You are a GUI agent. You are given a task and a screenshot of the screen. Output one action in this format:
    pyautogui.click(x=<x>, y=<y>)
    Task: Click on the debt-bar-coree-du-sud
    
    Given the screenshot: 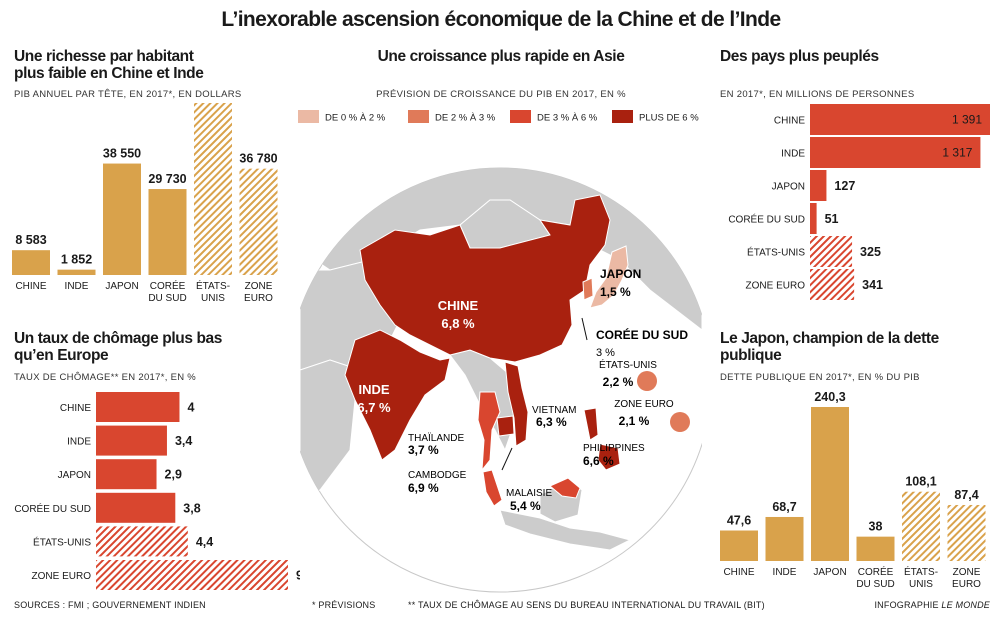 What is the action you would take?
    pyautogui.click(x=875, y=548)
    